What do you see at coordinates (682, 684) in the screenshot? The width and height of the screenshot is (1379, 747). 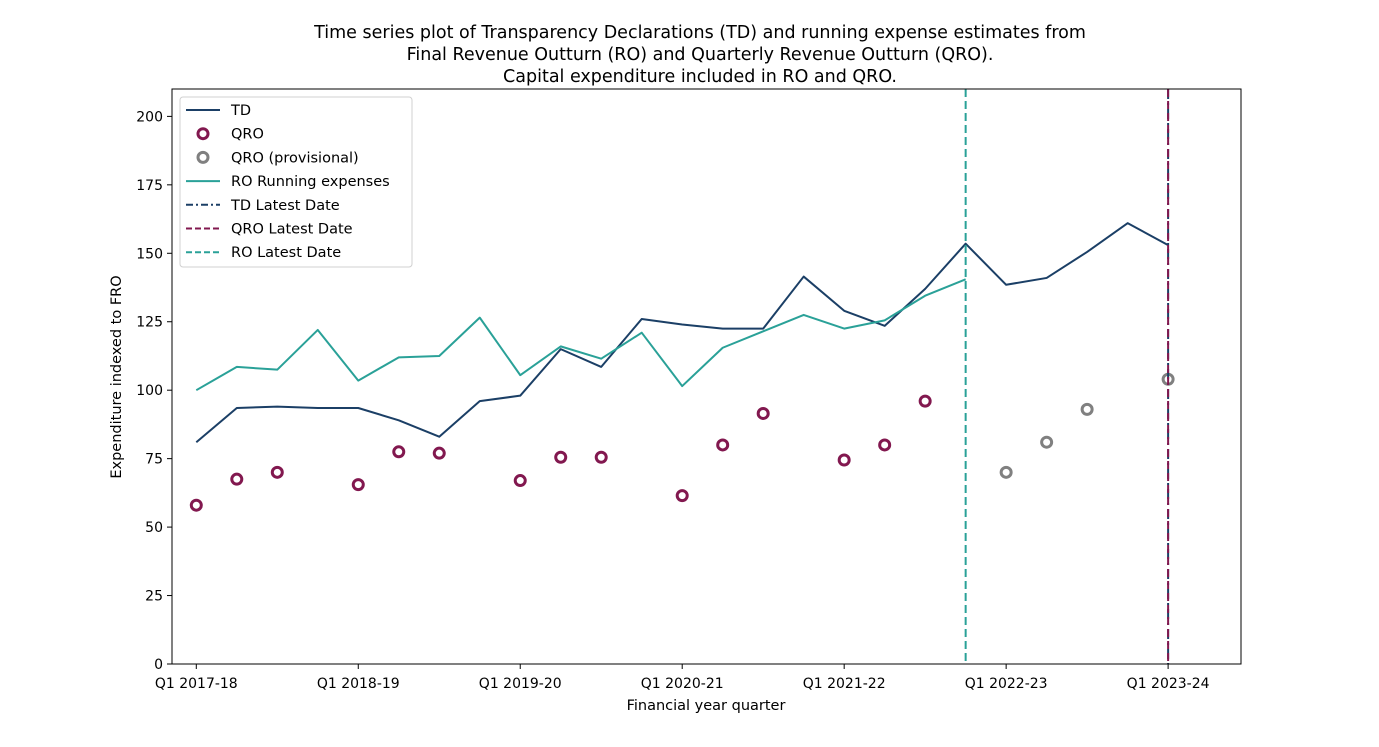 I see `x-tick-label-3: Q1 2020-21` at bounding box center [682, 684].